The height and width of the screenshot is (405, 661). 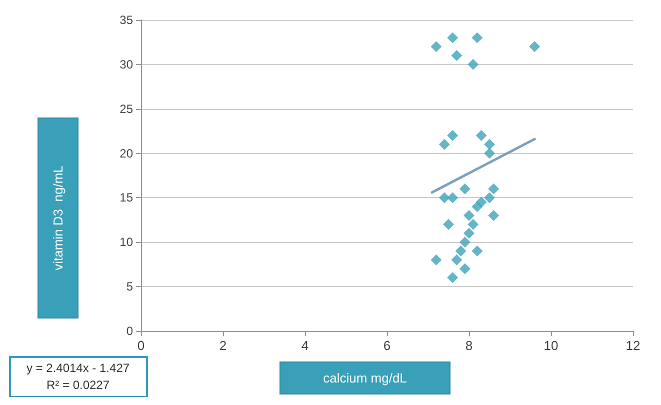 What do you see at coordinates (127, 109) in the screenshot?
I see `y-tick-label: 25` at bounding box center [127, 109].